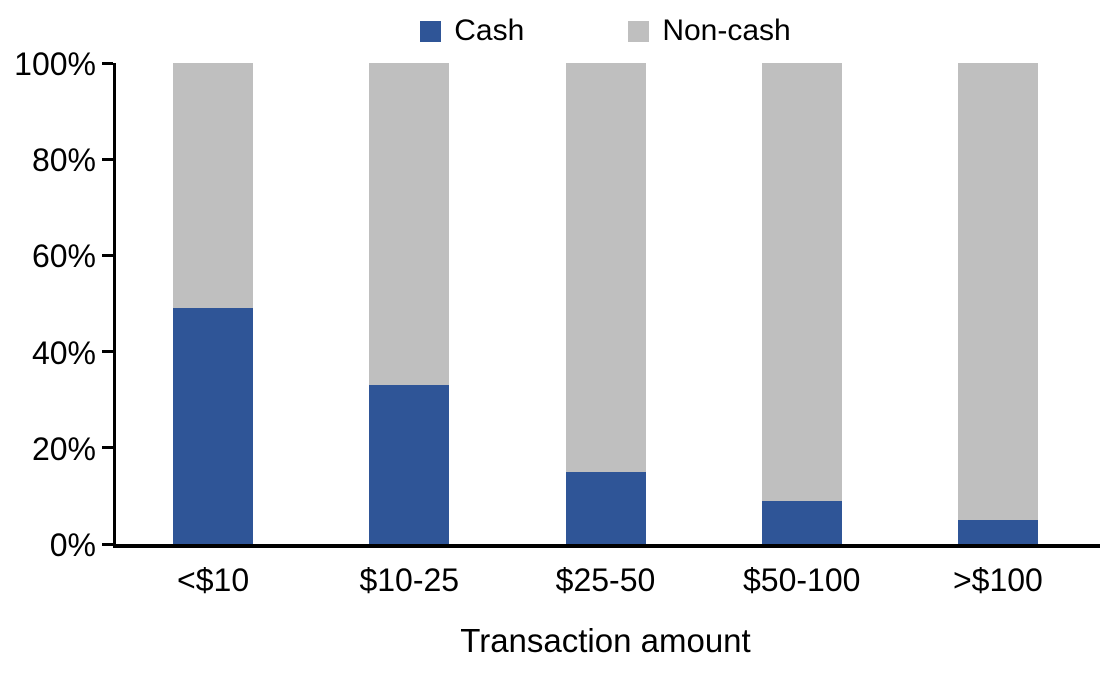  What do you see at coordinates (213, 580) in the screenshot?
I see `x-tick-label: <$10` at bounding box center [213, 580].